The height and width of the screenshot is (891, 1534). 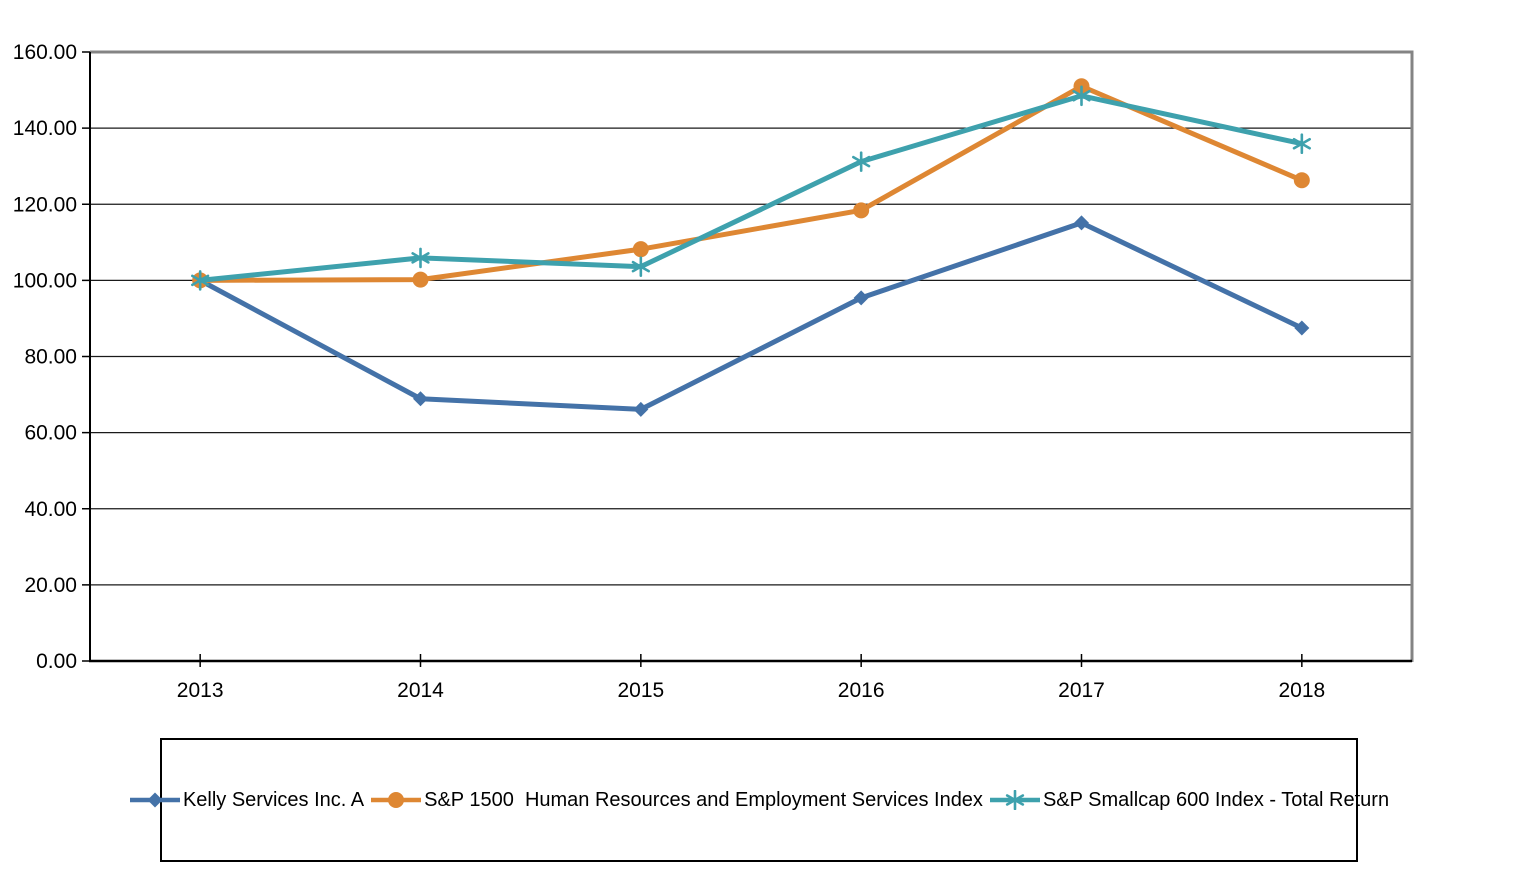 I want to click on y-tick-label: 140.00, so click(x=45, y=128).